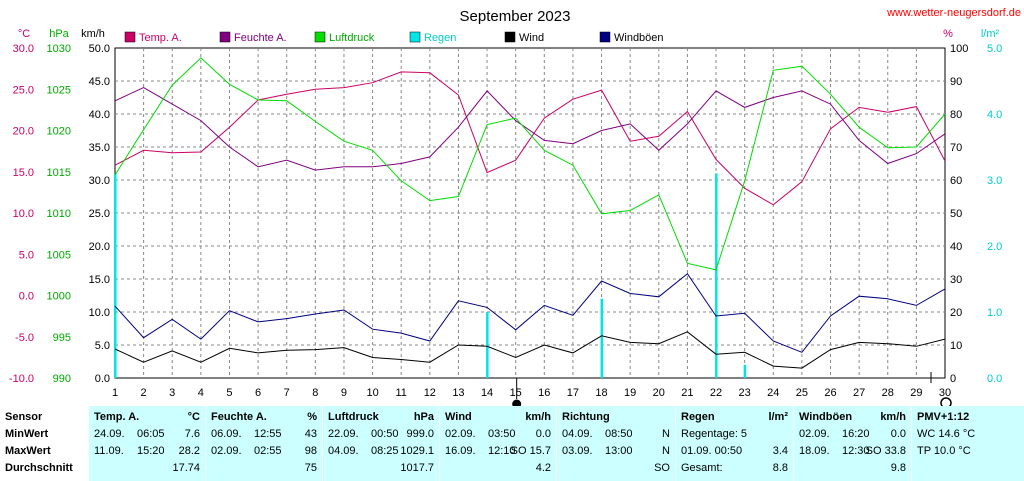  I want to click on humidity-tick-label: 60, so click(956, 181).